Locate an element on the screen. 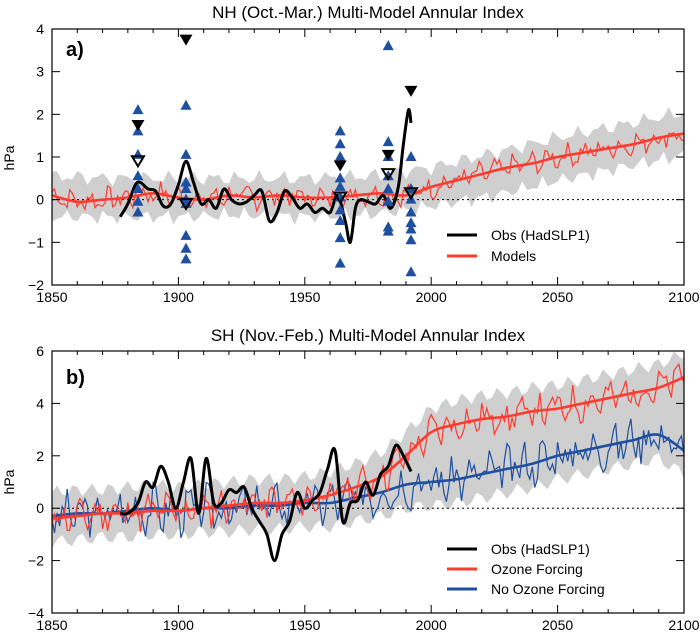 This screenshot has height=638, width=700. y-tick-label: 3 is located at coordinates (40, 72).